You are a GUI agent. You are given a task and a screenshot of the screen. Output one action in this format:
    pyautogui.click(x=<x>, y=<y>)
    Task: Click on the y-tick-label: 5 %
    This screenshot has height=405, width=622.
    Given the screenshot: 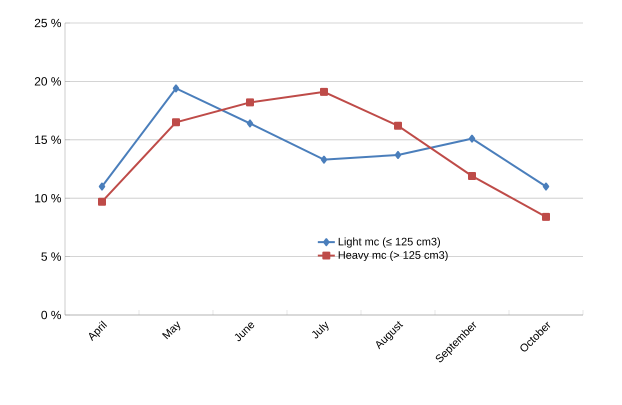 What is the action you would take?
    pyautogui.click(x=51, y=256)
    